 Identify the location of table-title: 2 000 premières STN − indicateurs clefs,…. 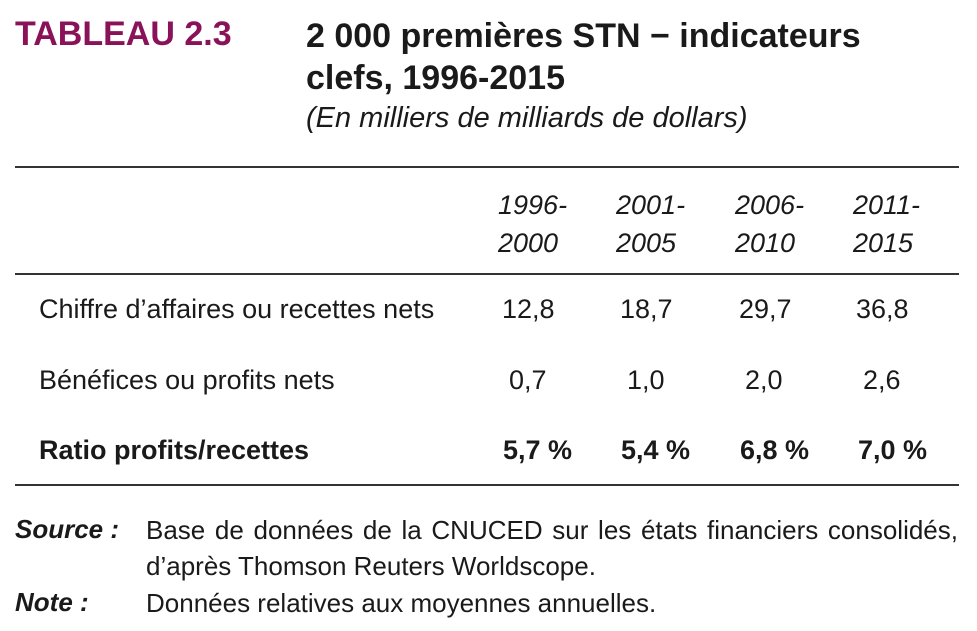
(583, 57).